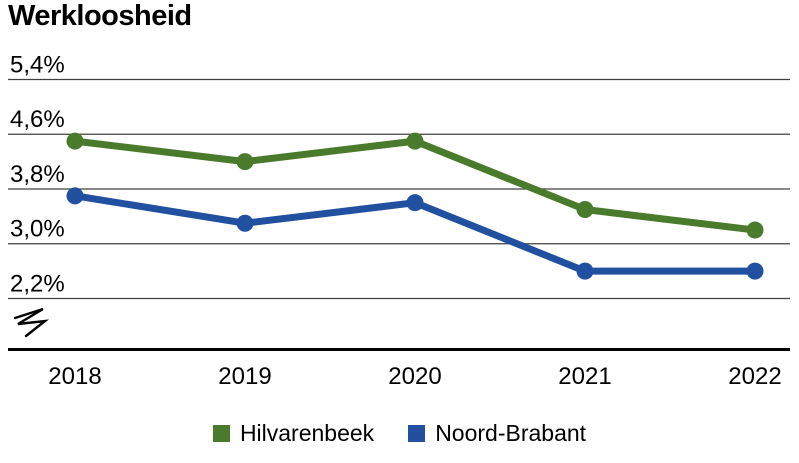 Image resolution: width=799 pixels, height=463 pixels. I want to click on y-axis-tick-label: 3,8%, so click(37, 174).